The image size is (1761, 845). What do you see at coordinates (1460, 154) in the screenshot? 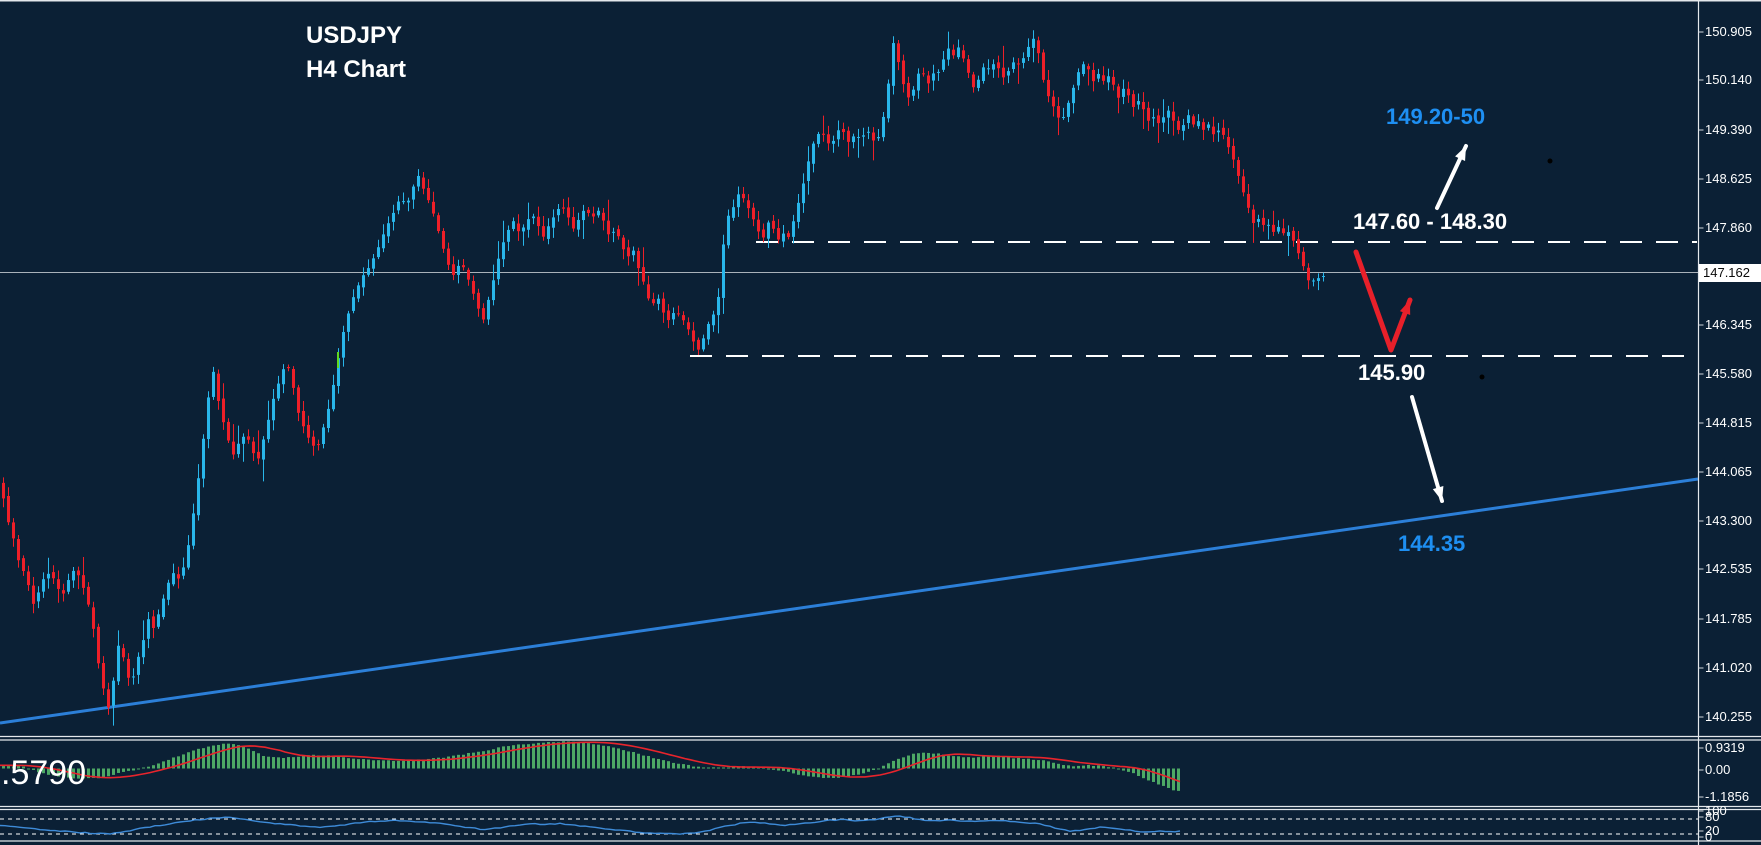
I see `arrow-to-upper-target-head` at bounding box center [1460, 154].